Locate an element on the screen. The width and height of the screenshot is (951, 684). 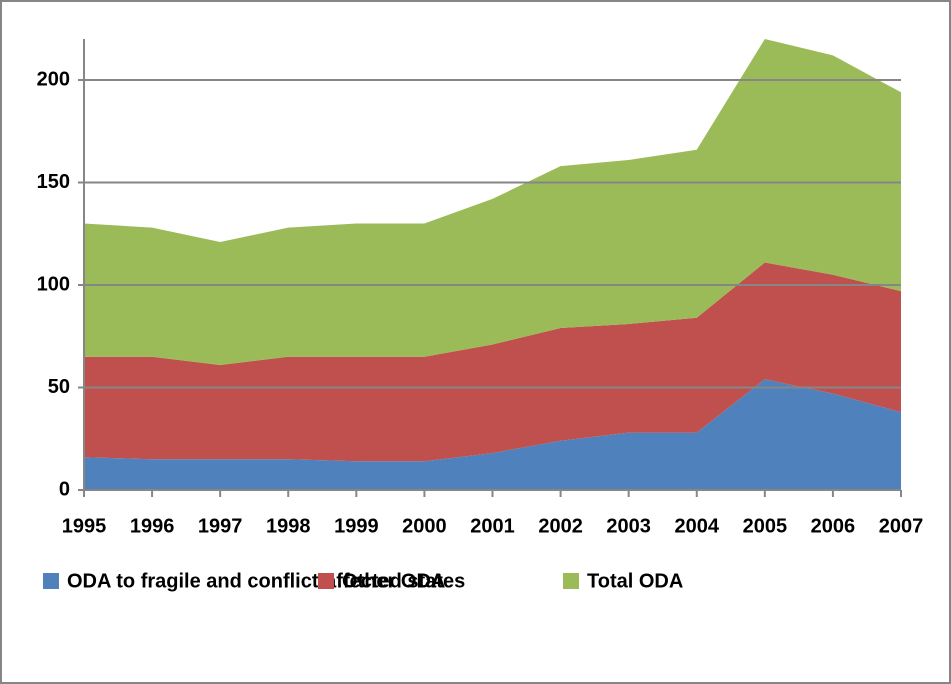
y-tick-label: 0 is located at coordinates (64, 489).